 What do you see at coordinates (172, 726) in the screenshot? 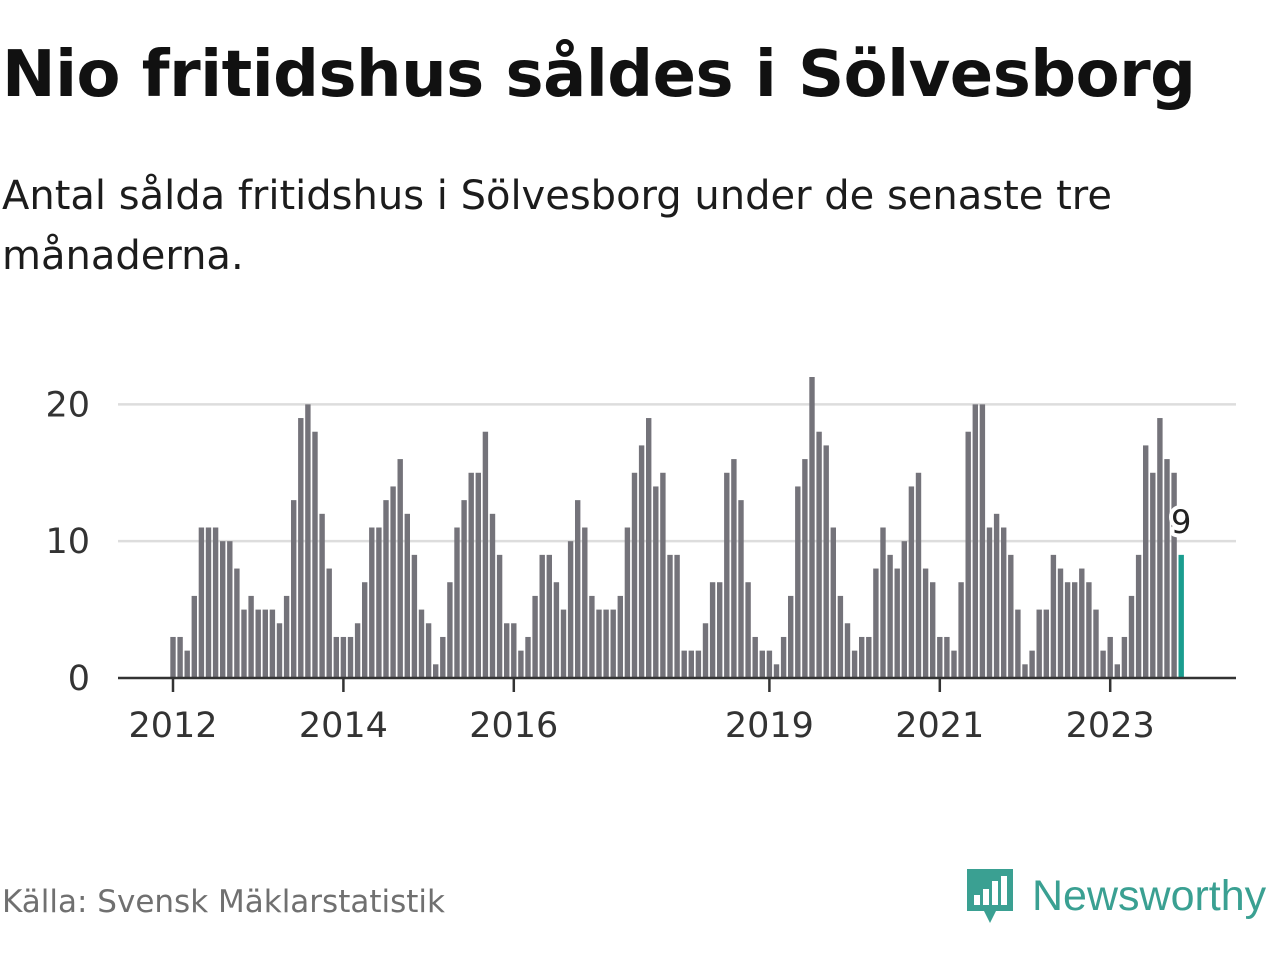
I see `x-tick-label: 2012` at bounding box center [172, 726].